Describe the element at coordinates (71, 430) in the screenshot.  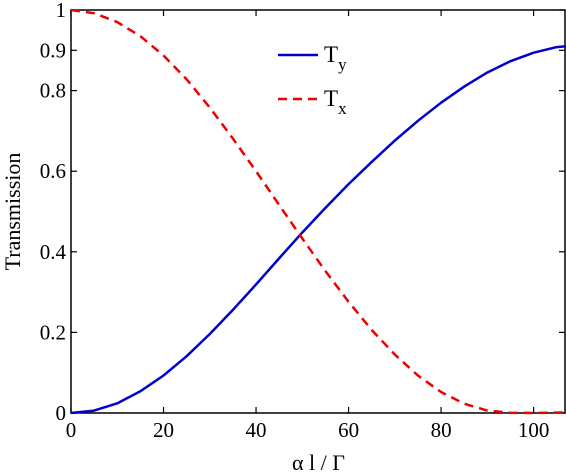
I see `x-tick-label: 0` at that location.